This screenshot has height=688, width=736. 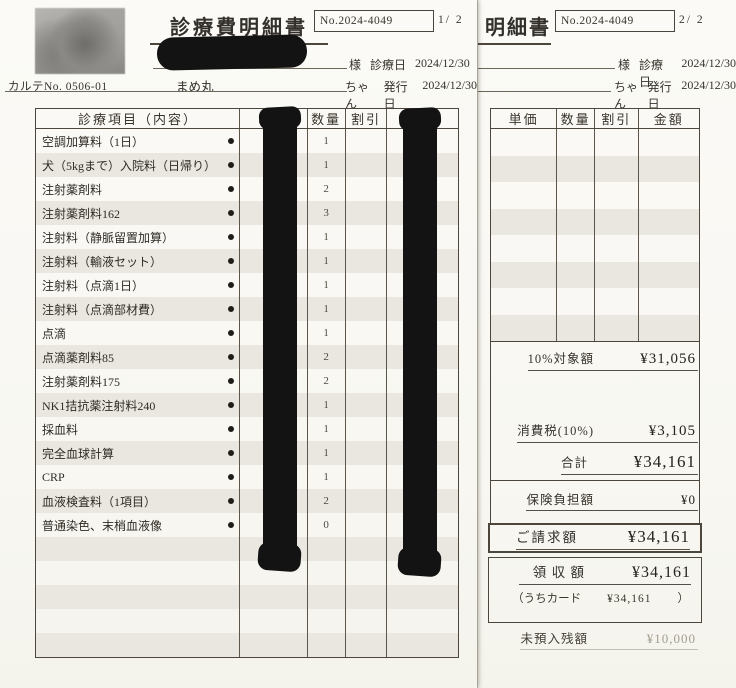 I want to click on pet-photo, so click(x=80, y=41).